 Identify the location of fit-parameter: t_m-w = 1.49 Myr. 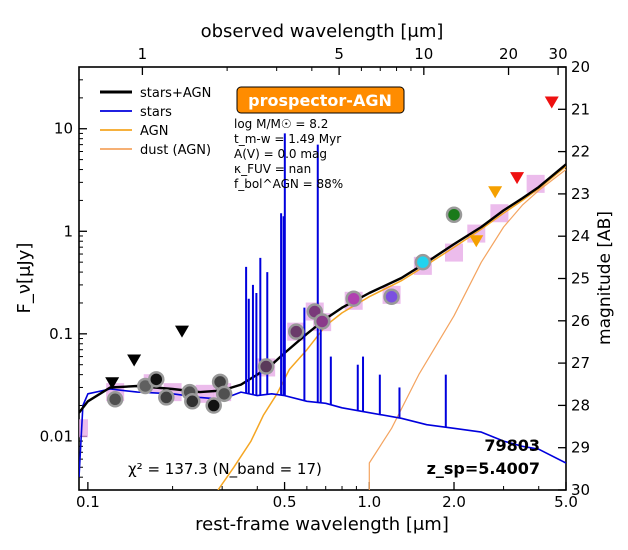
(287, 139).